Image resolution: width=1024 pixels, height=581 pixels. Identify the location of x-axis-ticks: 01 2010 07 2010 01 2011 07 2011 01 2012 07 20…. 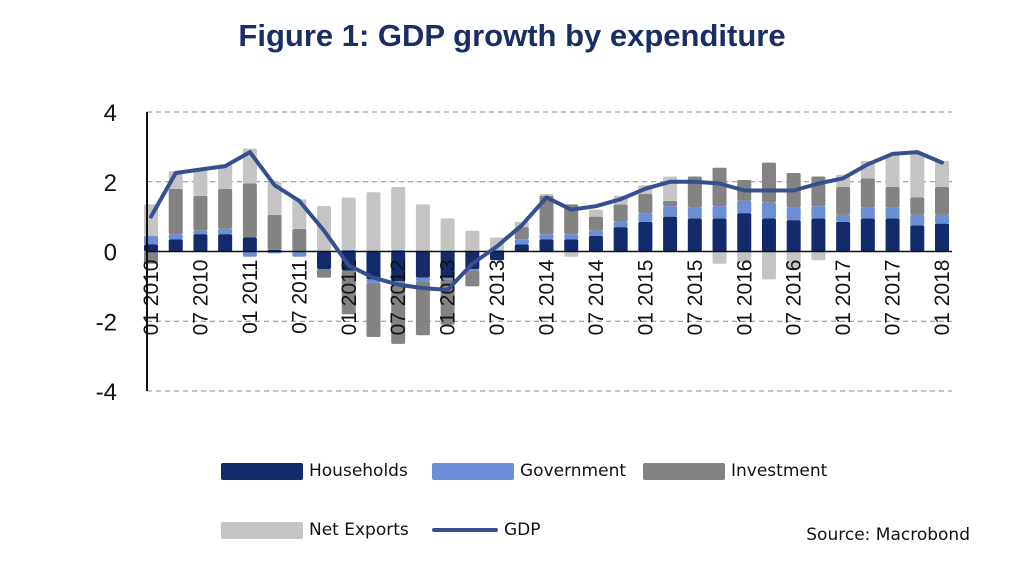
(547, 297).